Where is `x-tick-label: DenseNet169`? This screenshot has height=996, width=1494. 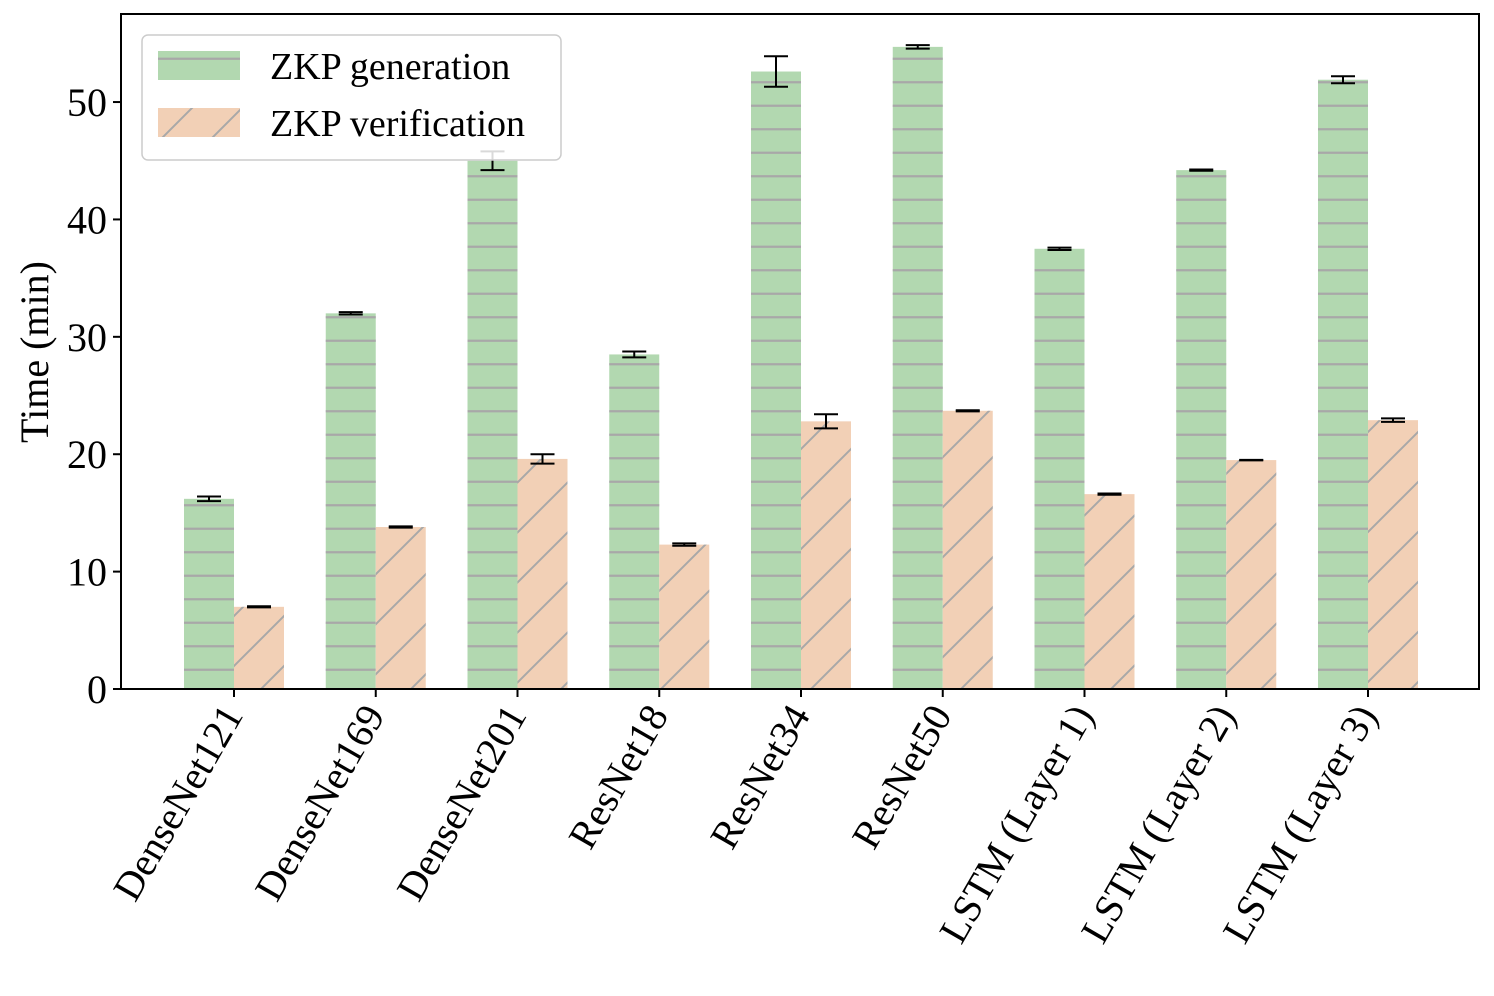 x-tick-label: DenseNet169 is located at coordinates (320, 802).